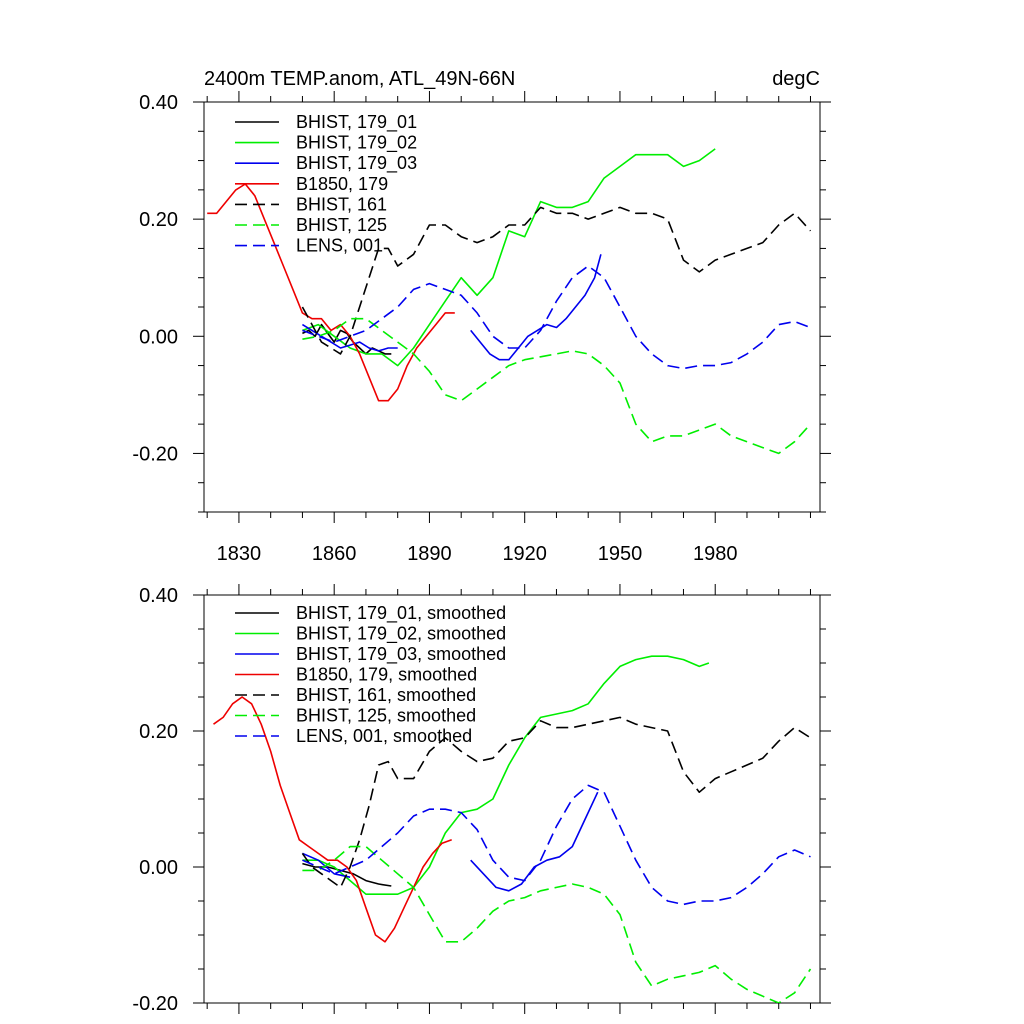  Describe the element at coordinates (401, 654) in the screenshot. I see `legend-label: BHIST, 179_03, smoothed` at that location.